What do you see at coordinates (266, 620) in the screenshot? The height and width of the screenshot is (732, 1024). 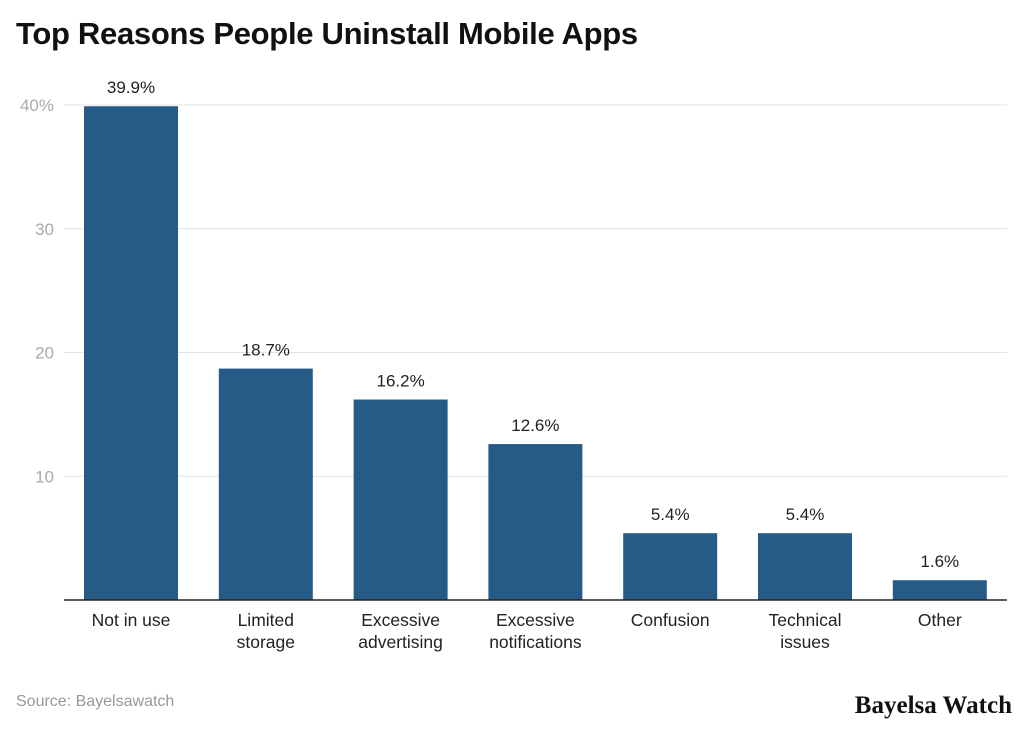 I see `x-tick-label: Limited` at bounding box center [266, 620].